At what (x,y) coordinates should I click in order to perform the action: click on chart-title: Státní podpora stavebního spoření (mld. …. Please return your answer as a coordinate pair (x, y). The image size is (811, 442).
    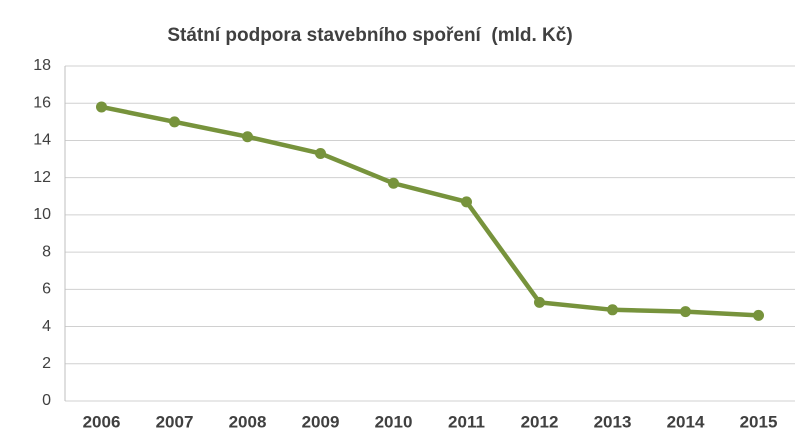
    Looking at the image, I should click on (369, 35).